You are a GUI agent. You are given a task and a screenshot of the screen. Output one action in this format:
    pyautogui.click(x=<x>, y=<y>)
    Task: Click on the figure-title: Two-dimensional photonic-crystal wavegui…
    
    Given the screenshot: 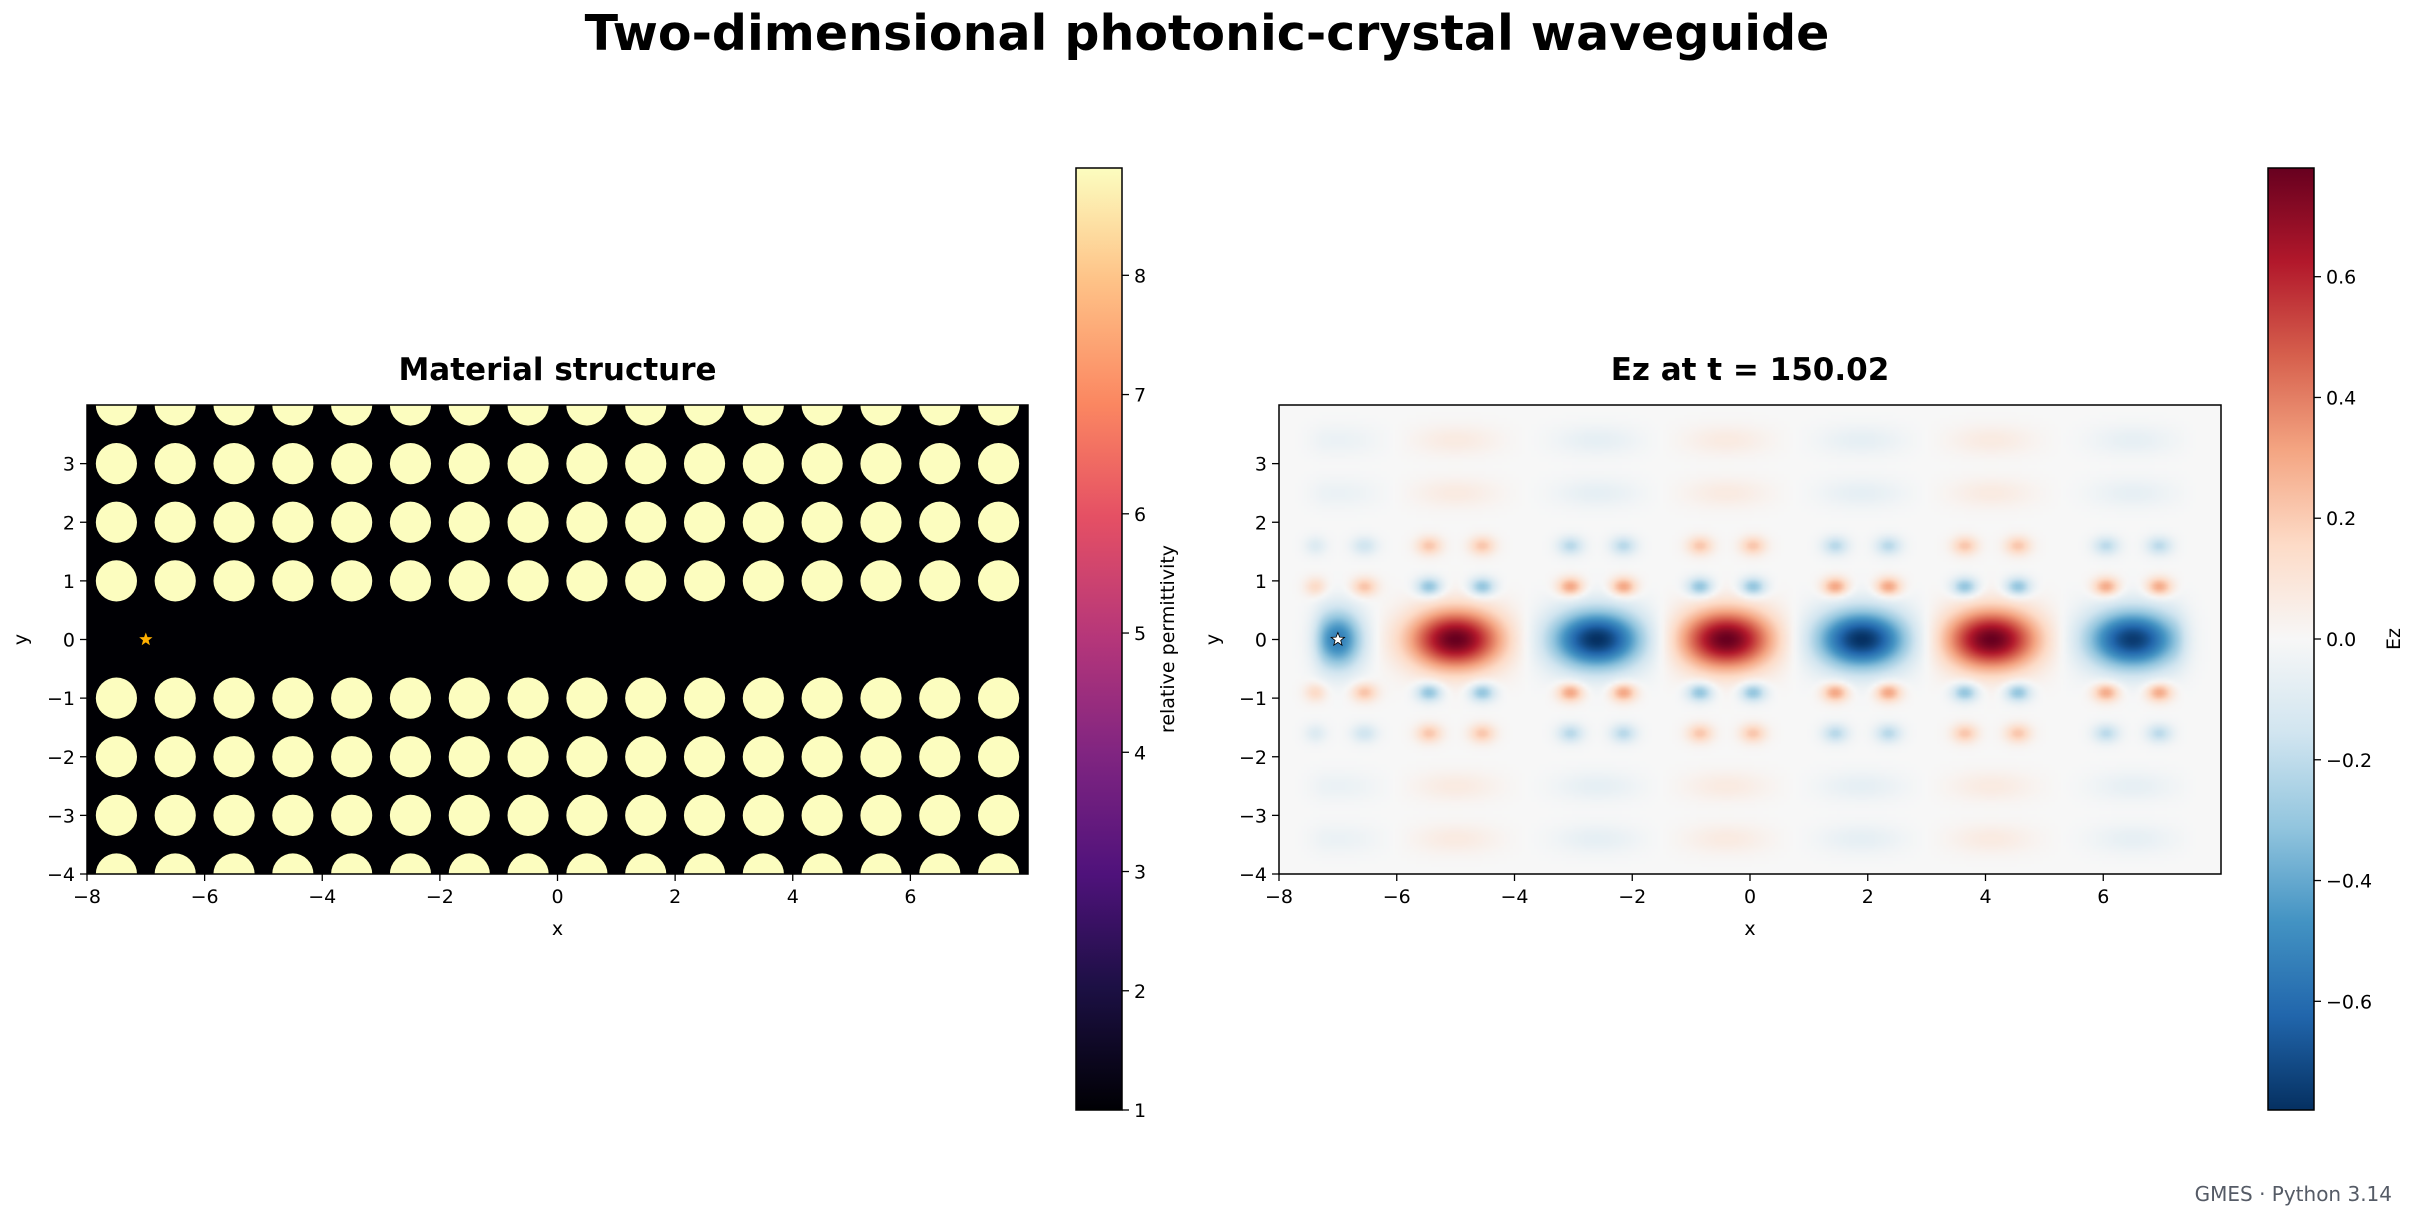 What is the action you would take?
    pyautogui.click(x=1207, y=33)
    